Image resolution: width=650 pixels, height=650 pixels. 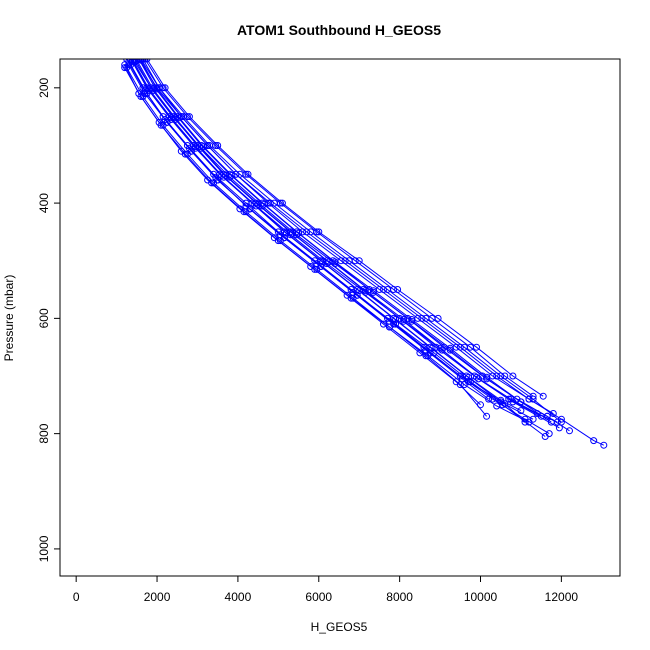 What do you see at coordinates (44, 548) in the screenshot?
I see `y-tick-label: 1000` at bounding box center [44, 548].